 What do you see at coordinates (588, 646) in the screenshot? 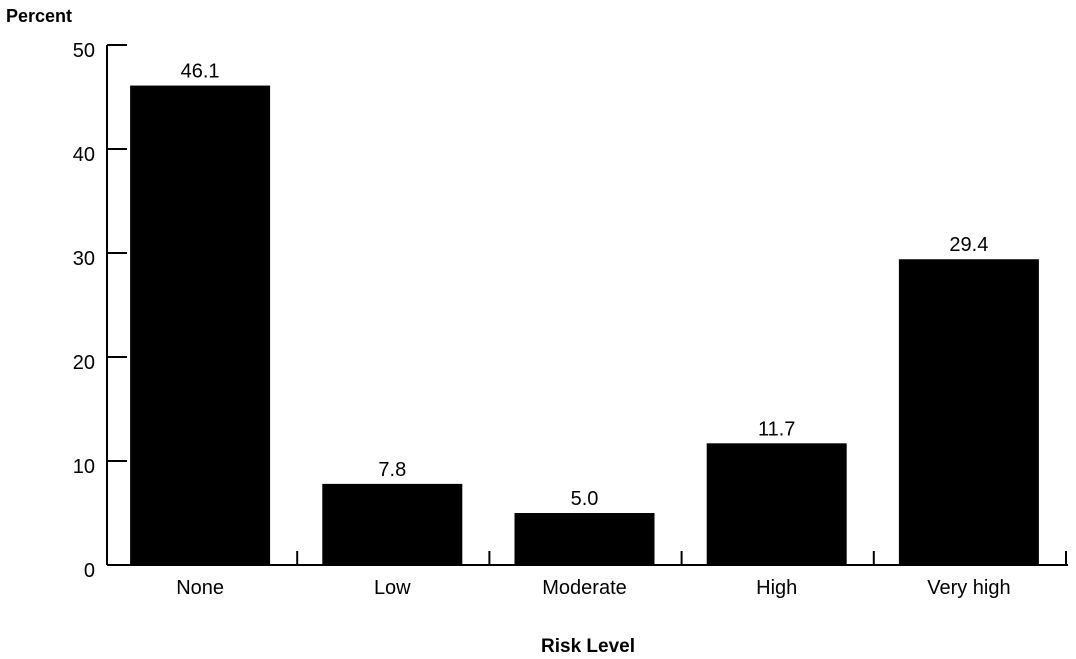
I see `x-axis-label: Risk Level` at bounding box center [588, 646].